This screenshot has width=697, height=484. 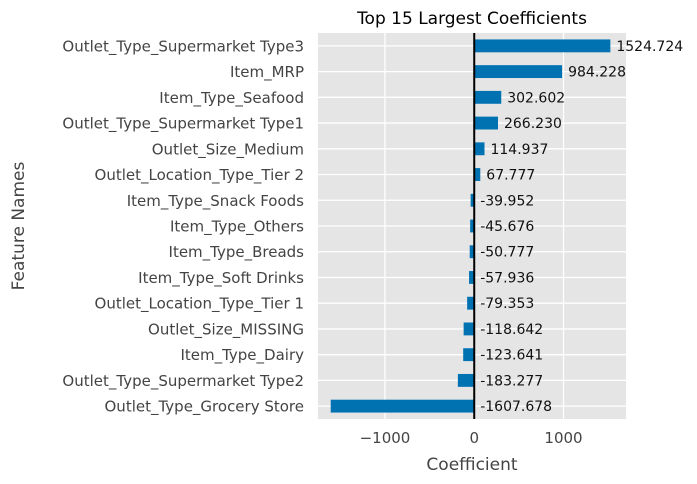 What do you see at coordinates (228, 149) in the screenshot?
I see `category-label: Outlet_Size_Medium` at bounding box center [228, 149].